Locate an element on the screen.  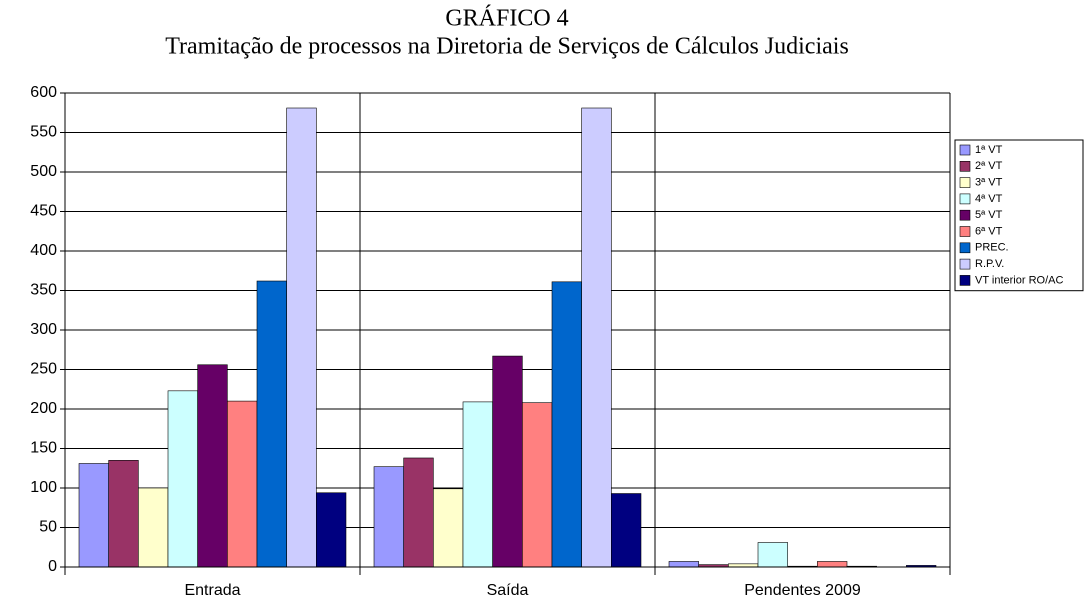
legend-label: 5ª VT is located at coordinates (989, 215).